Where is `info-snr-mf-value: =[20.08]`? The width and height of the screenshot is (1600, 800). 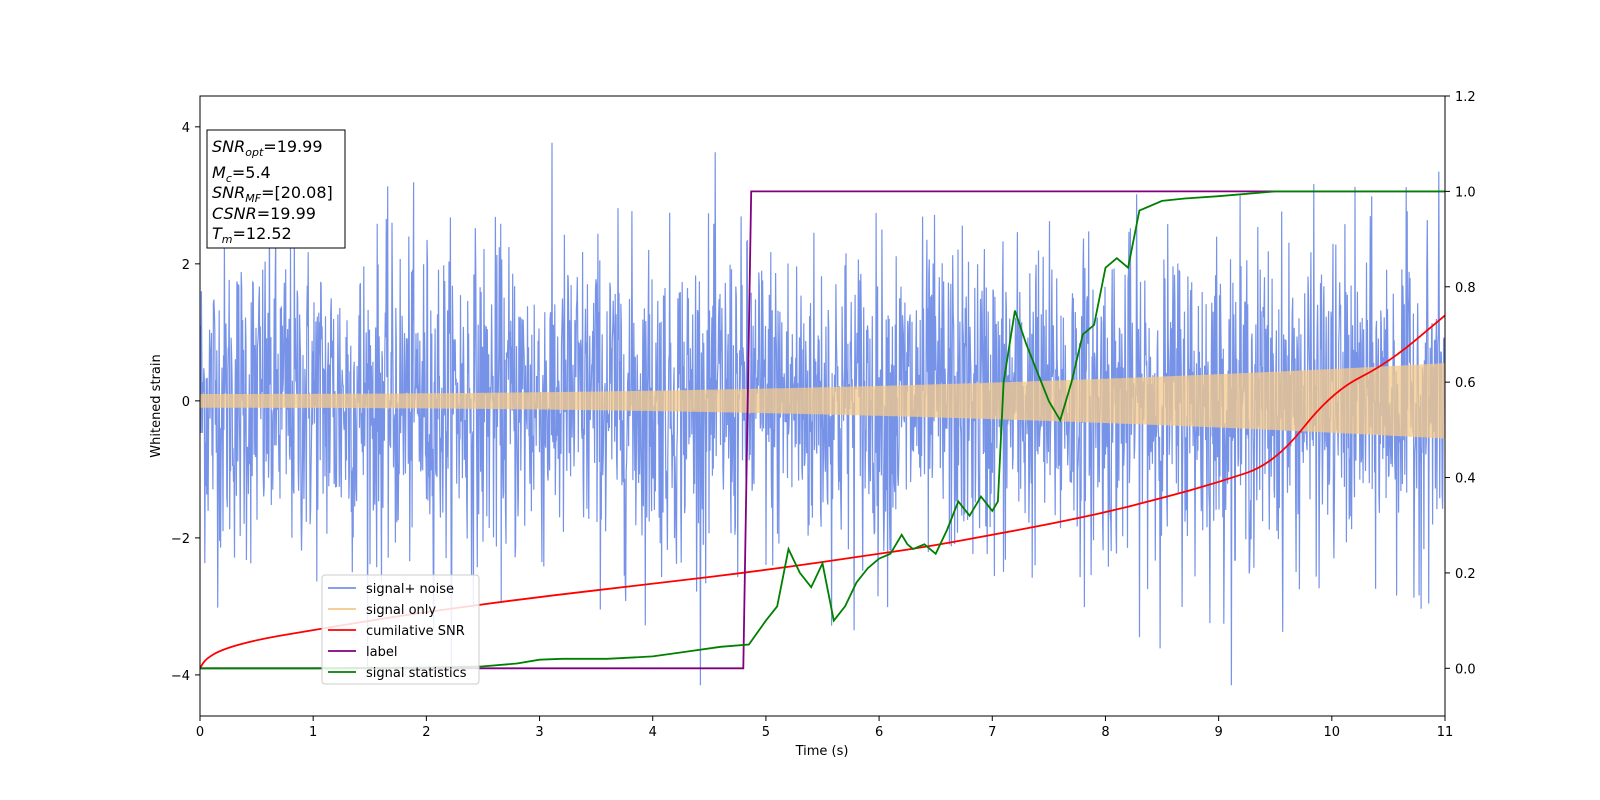
info-snr-mf-value: =[20.08] is located at coordinates (297, 192).